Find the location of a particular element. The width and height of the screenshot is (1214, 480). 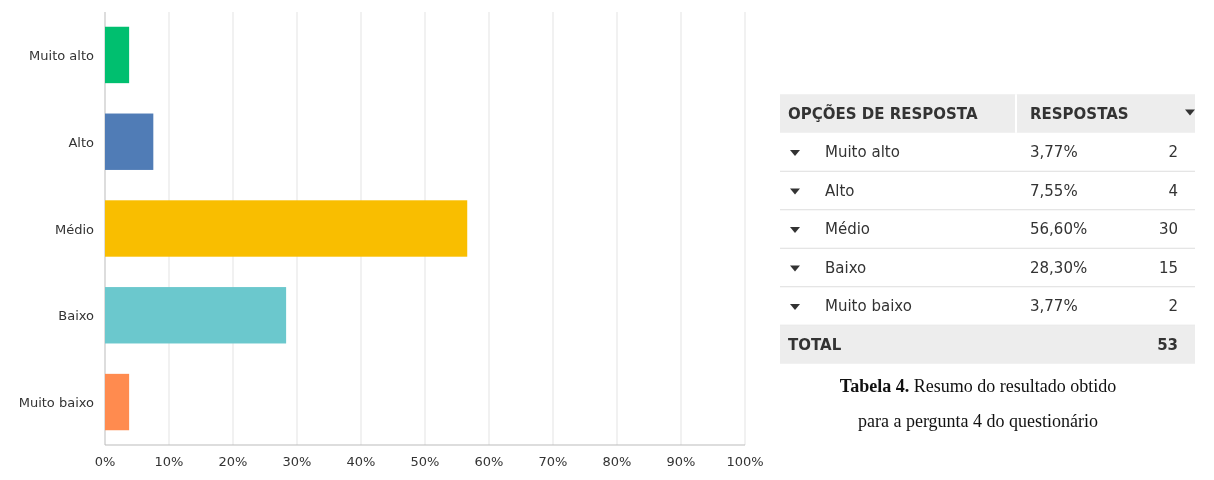

text: TOTAL is located at coordinates (815, 344).